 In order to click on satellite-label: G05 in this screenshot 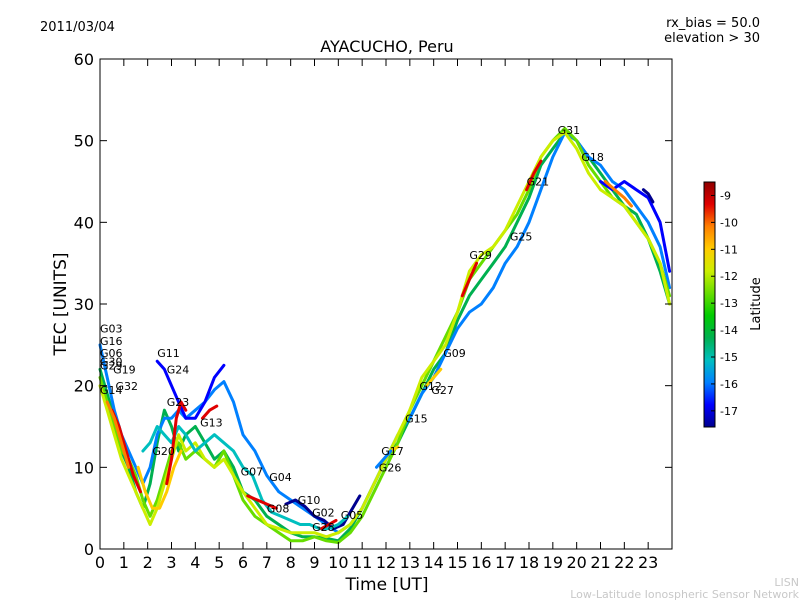, I will do `click(352, 515)`.